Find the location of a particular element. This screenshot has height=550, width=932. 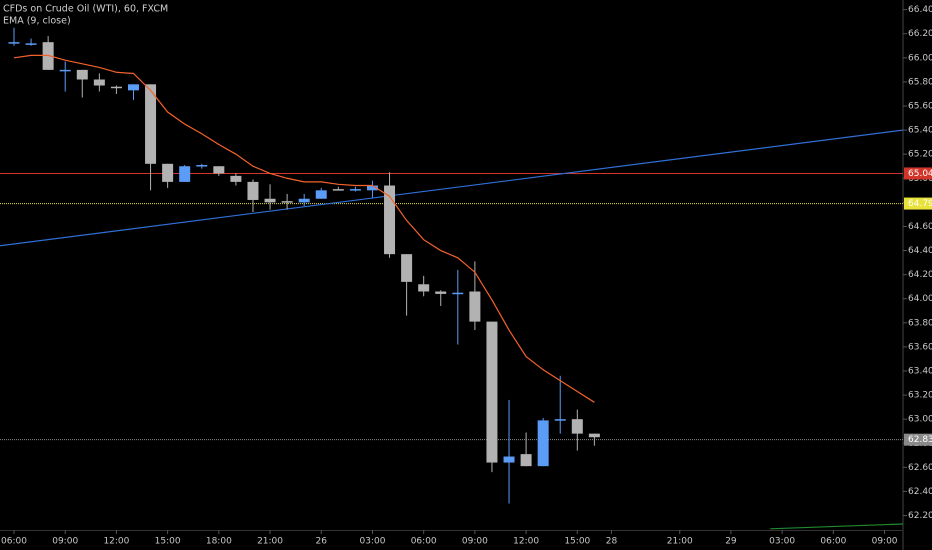

y-tick-label: 64.40 is located at coordinates (920, 251).